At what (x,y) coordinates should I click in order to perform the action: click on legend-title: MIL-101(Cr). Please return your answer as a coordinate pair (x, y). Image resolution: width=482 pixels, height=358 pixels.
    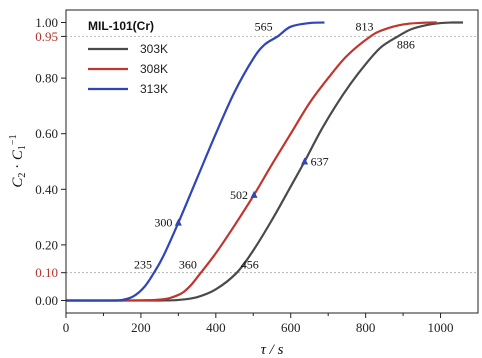
    Looking at the image, I should click on (121, 26).